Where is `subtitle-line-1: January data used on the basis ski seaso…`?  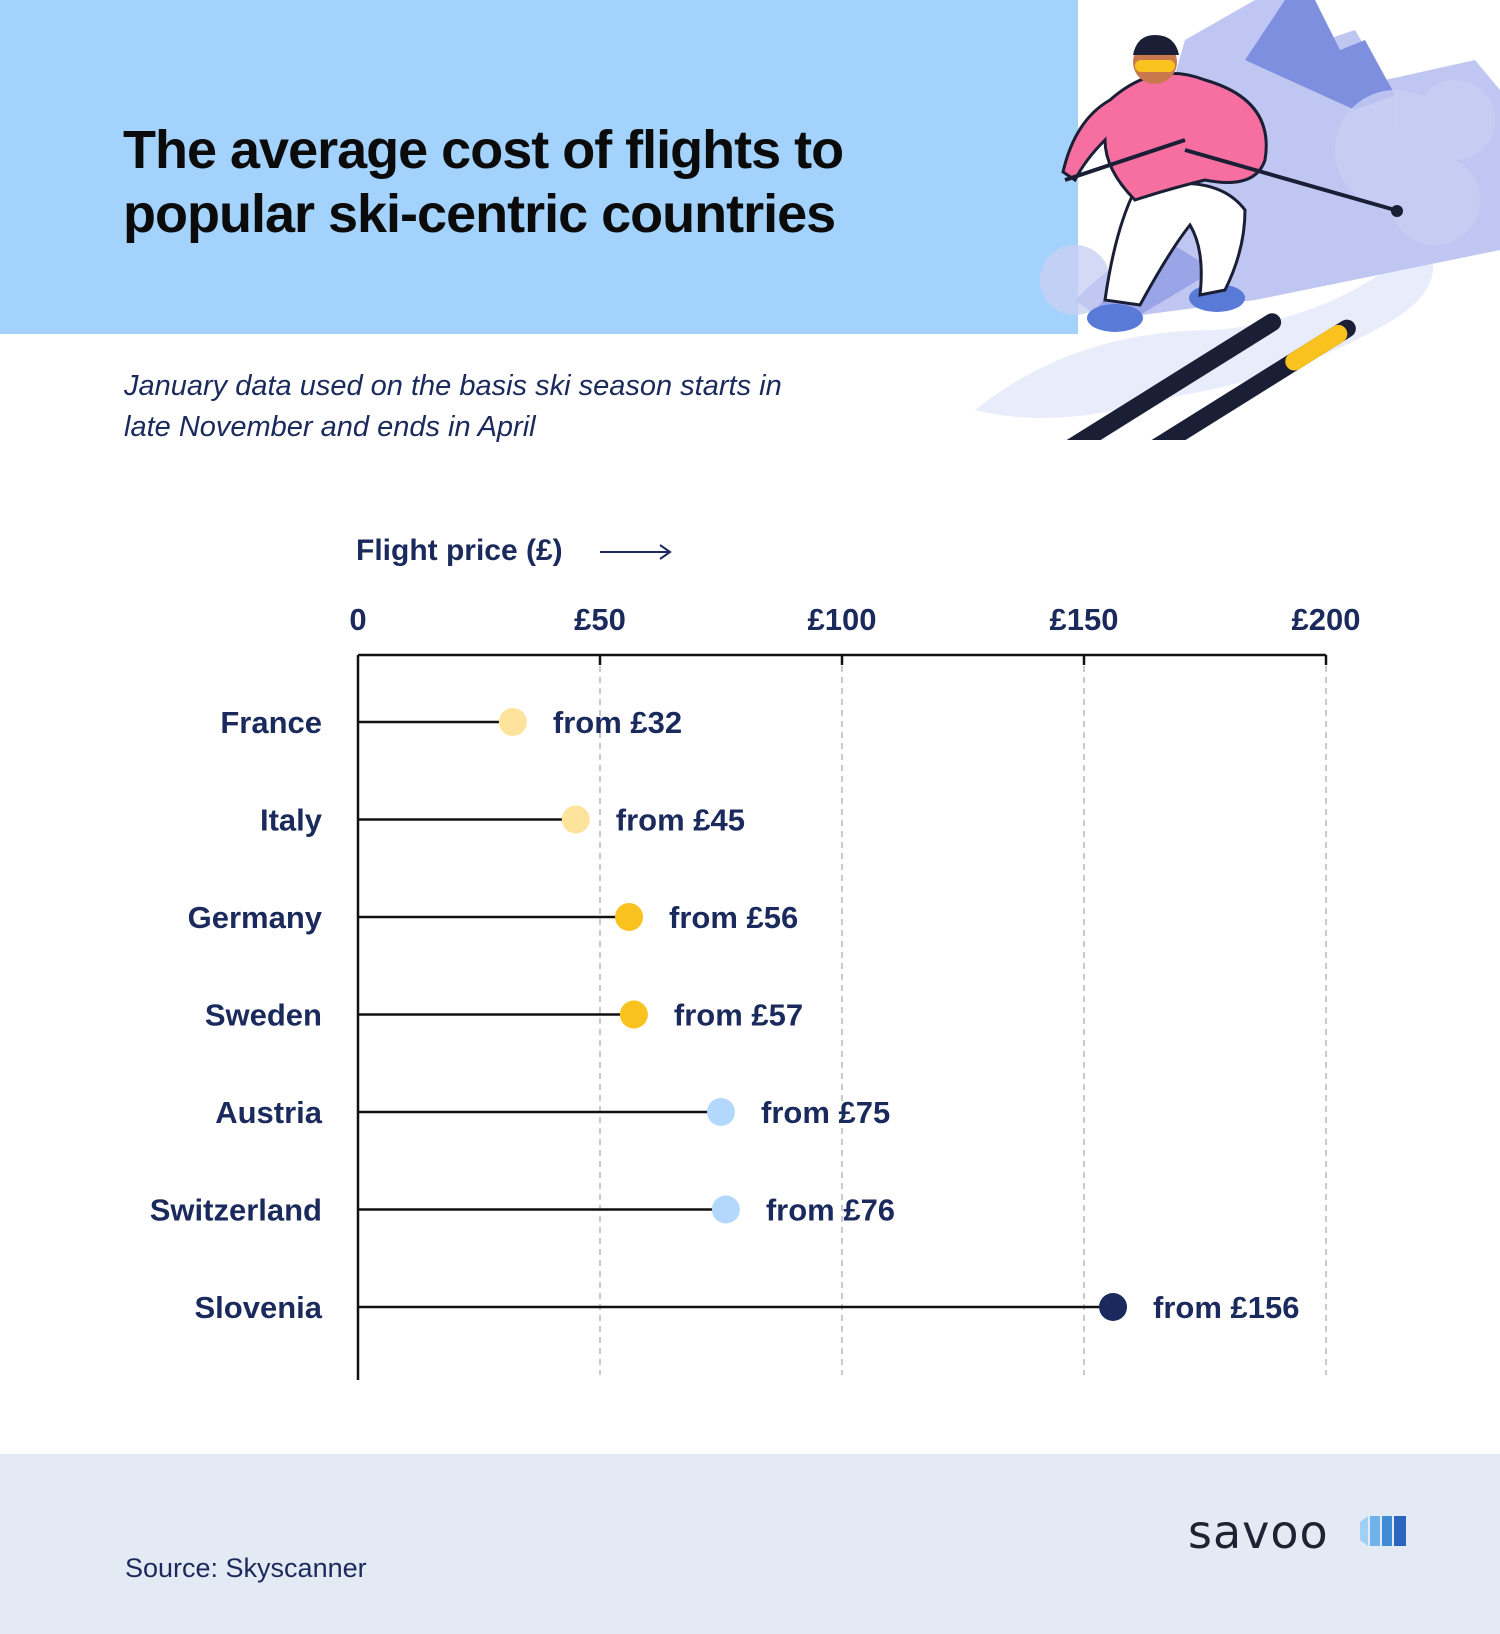
subtitle-line-1: January data used on the basis ski seaso… is located at coordinates (453, 386).